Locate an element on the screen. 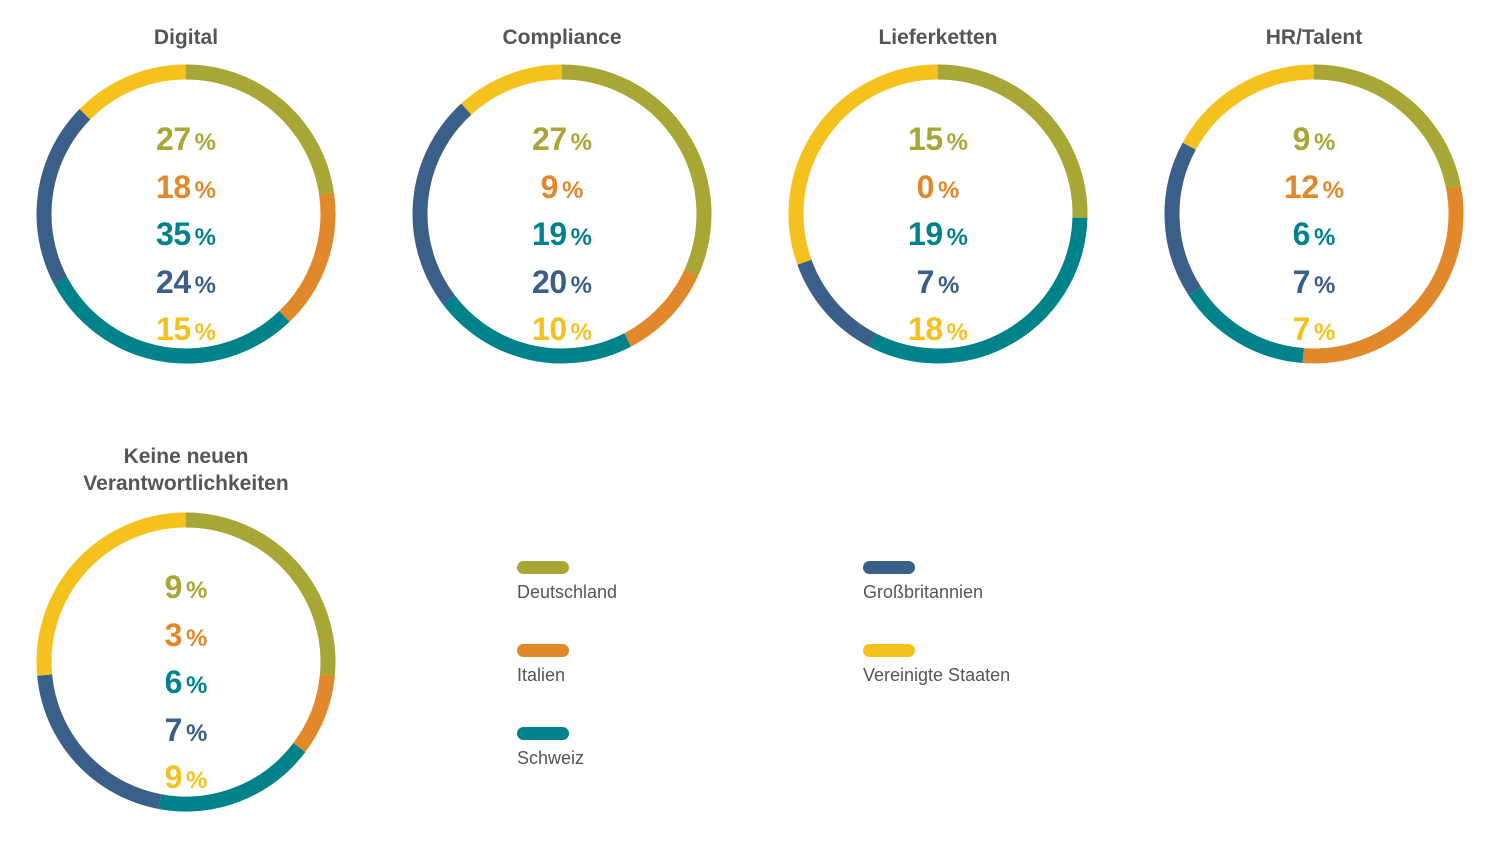 This screenshot has height=848, width=1500. value-vereinigte-staaten: 18% is located at coordinates (938, 336).